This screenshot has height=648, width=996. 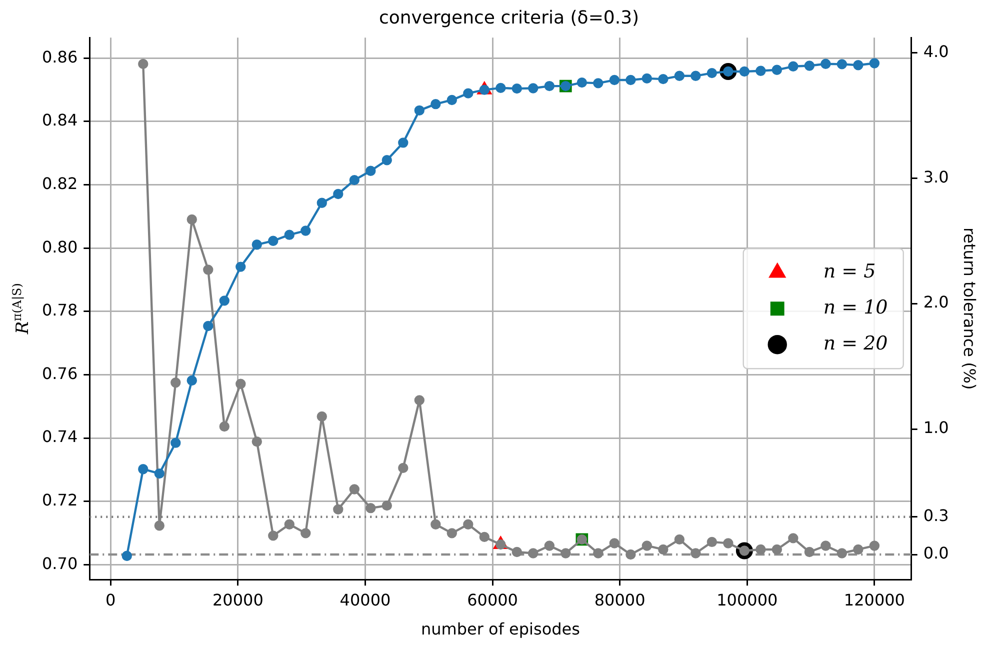 What do you see at coordinates (509, 17) in the screenshot?
I see `chart-title: convergence criteria (δ=0.3)` at bounding box center [509, 17].